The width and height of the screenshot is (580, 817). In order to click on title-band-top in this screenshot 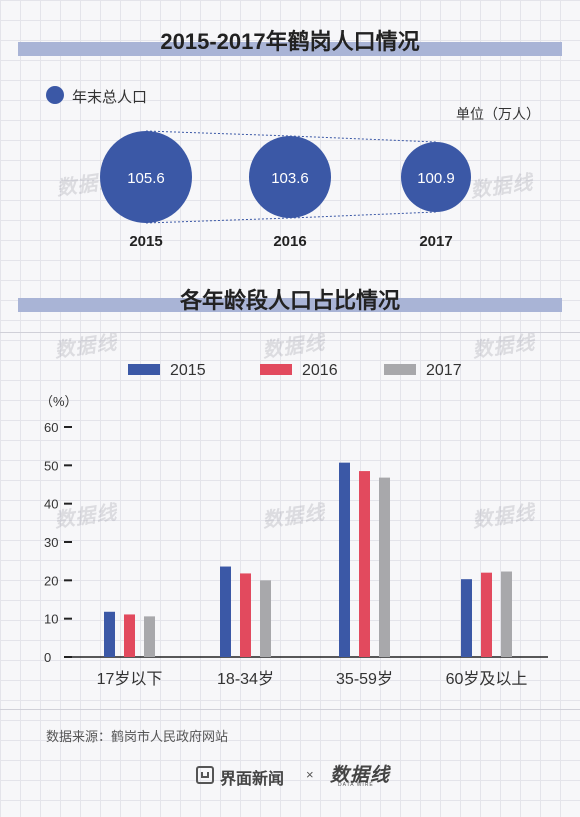, I will do `click(290, 49)`.